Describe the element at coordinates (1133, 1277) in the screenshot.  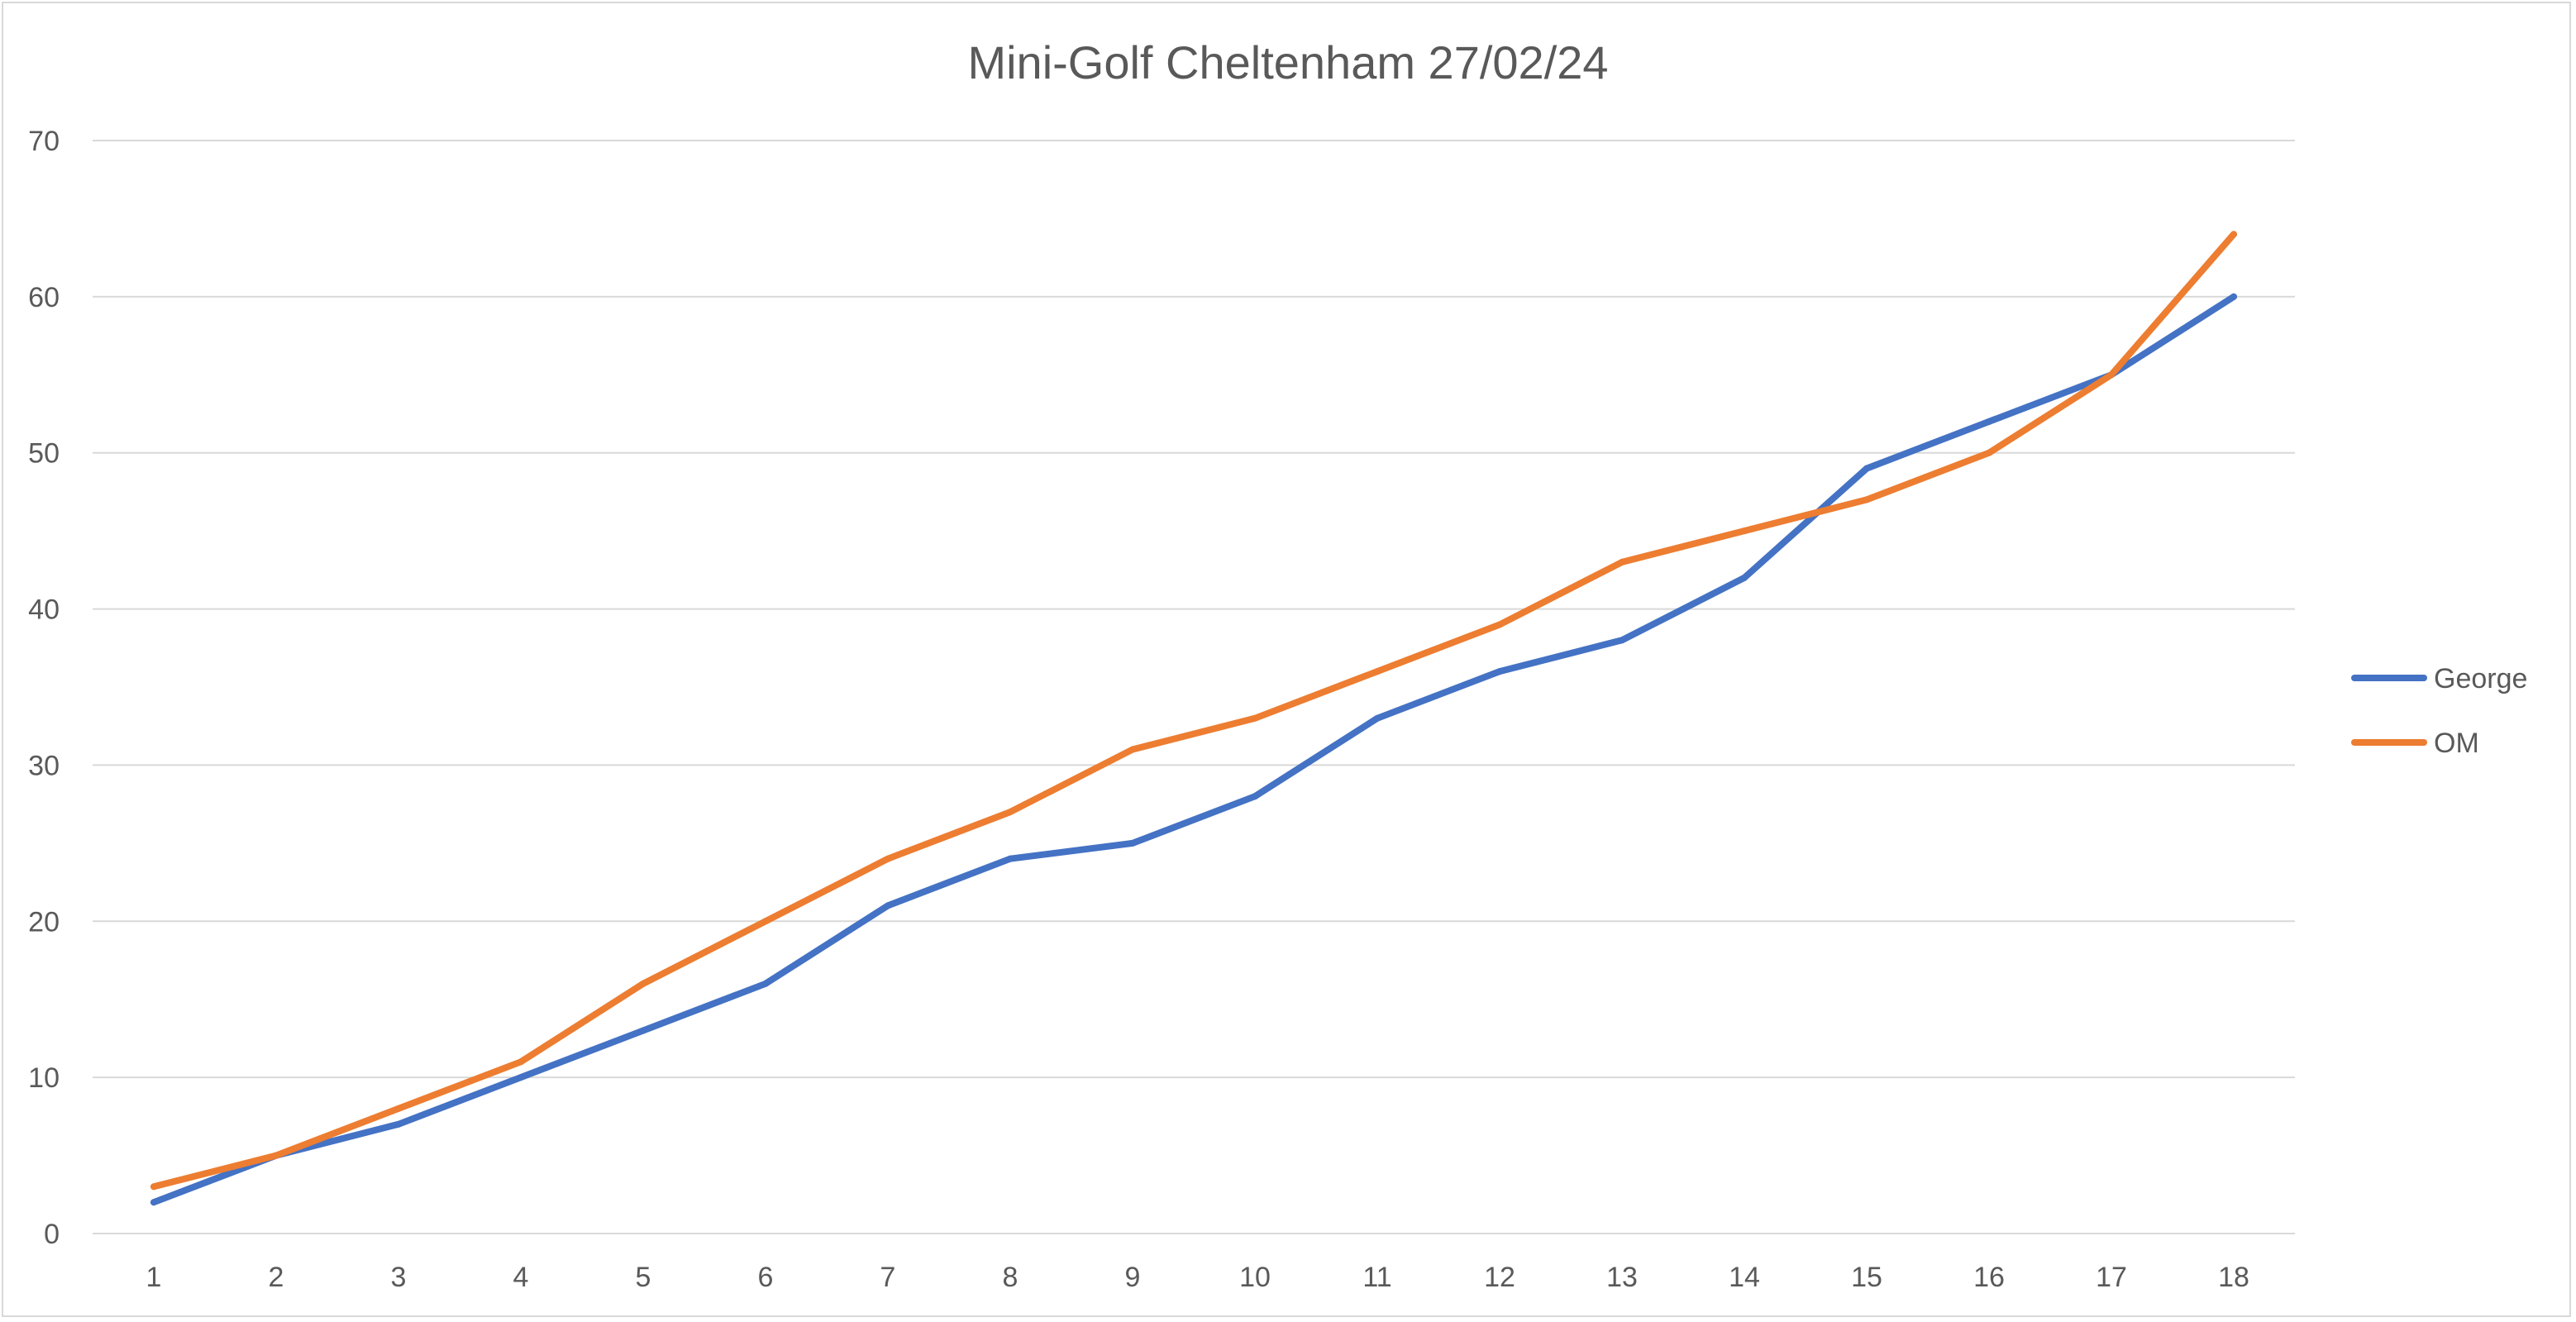
I see `x-tick-label: 9` at that location.